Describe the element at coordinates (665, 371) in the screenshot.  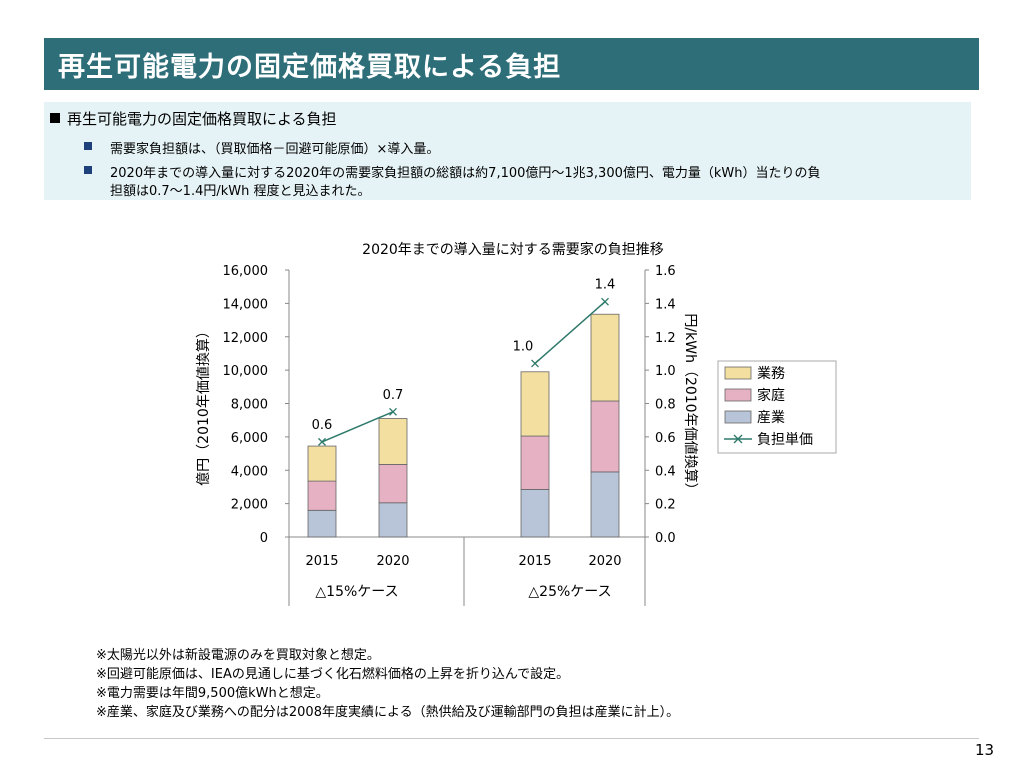
I see `y-right-tick-label: 1.0` at that location.